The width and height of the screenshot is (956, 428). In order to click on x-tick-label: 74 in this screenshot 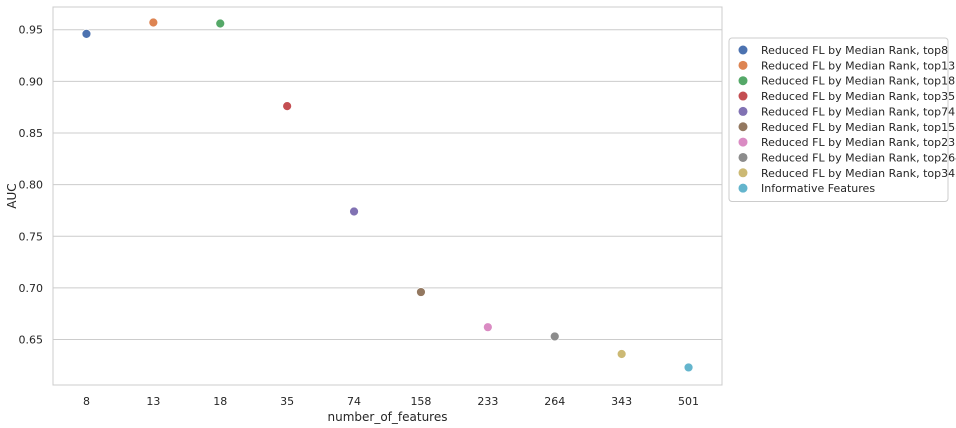, I will do `click(354, 401)`.